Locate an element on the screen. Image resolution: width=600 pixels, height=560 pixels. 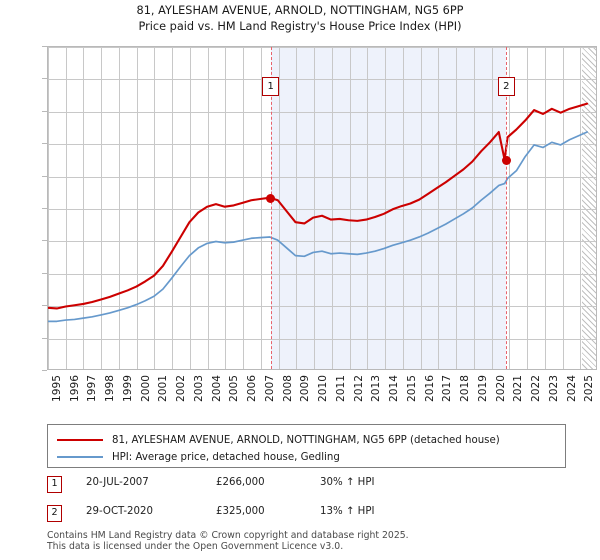
x-axis-tick-label: 2013 is located at coordinates (376, 388).